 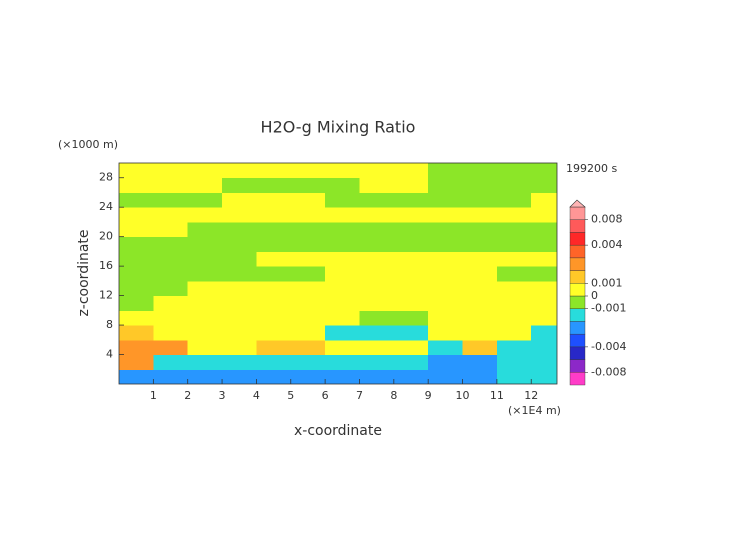 What do you see at coordinates (338, 127) in the screenshot?
I see `chart-title: H2O-g Mixing Ratio` at bounding box center [338, 127].